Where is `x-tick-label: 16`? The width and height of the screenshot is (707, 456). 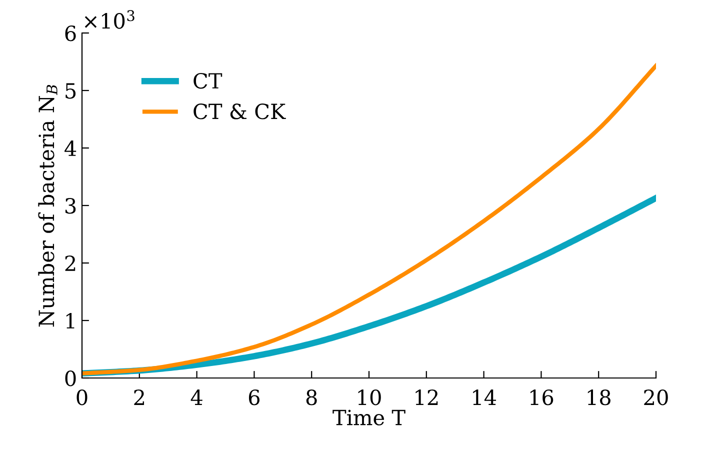
x-tick-label: 16 is located at coordinates (542, 397).